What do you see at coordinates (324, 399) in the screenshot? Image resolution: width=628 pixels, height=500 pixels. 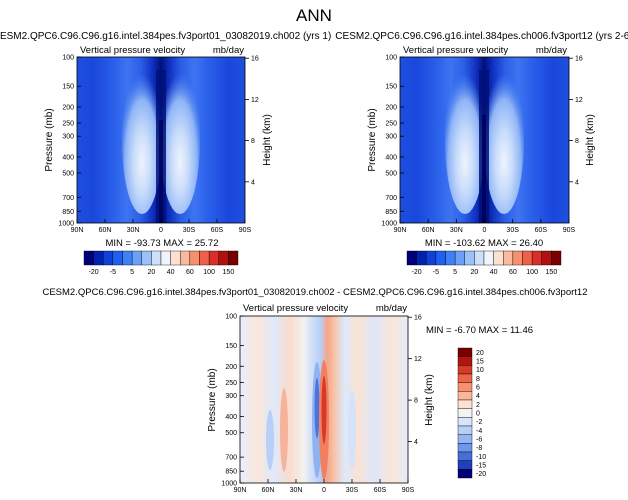 I see `panel-c-field` at bounding box center [324, 399].